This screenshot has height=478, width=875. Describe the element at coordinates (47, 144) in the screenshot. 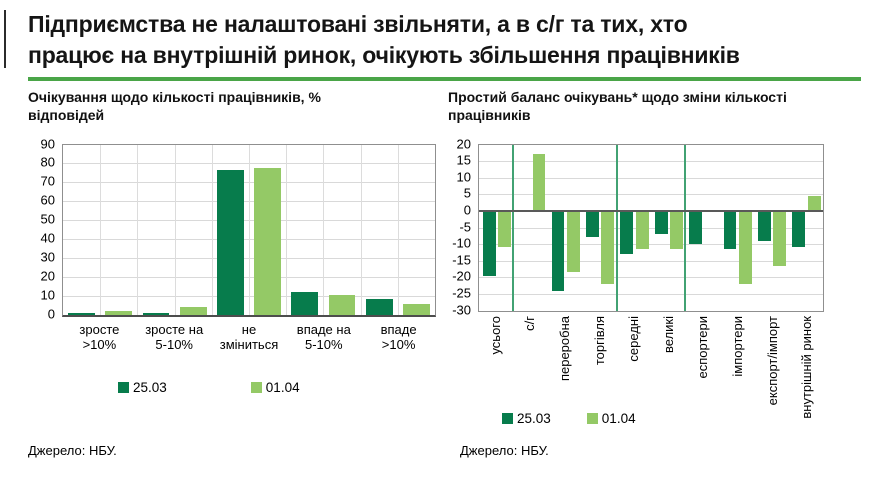

I see `y-axis-tick-label: 90` at that location.